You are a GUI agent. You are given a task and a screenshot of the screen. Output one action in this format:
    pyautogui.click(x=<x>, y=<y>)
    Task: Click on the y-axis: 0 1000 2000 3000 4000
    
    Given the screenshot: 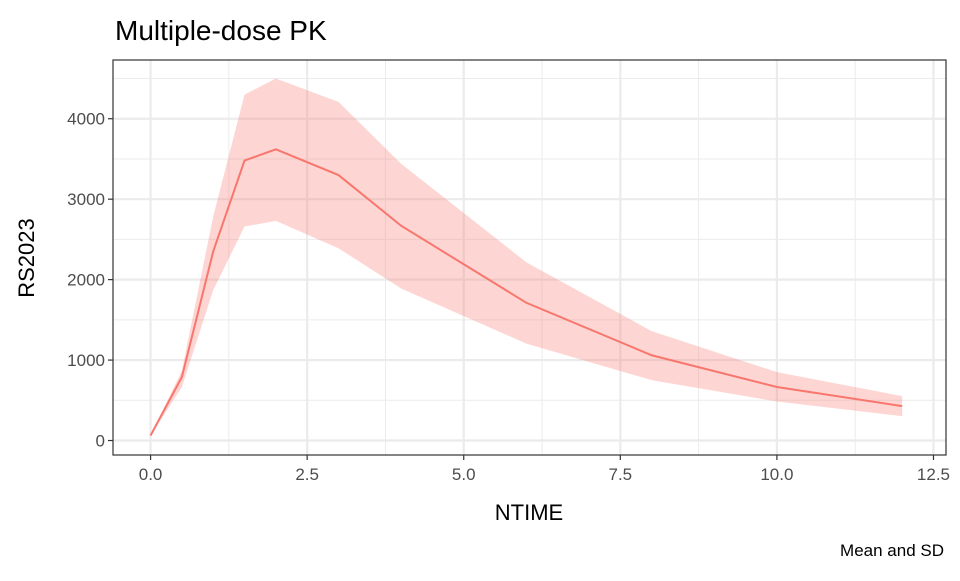 What is the action you would take?
    pyautogui.click(x=90, y=280)
    